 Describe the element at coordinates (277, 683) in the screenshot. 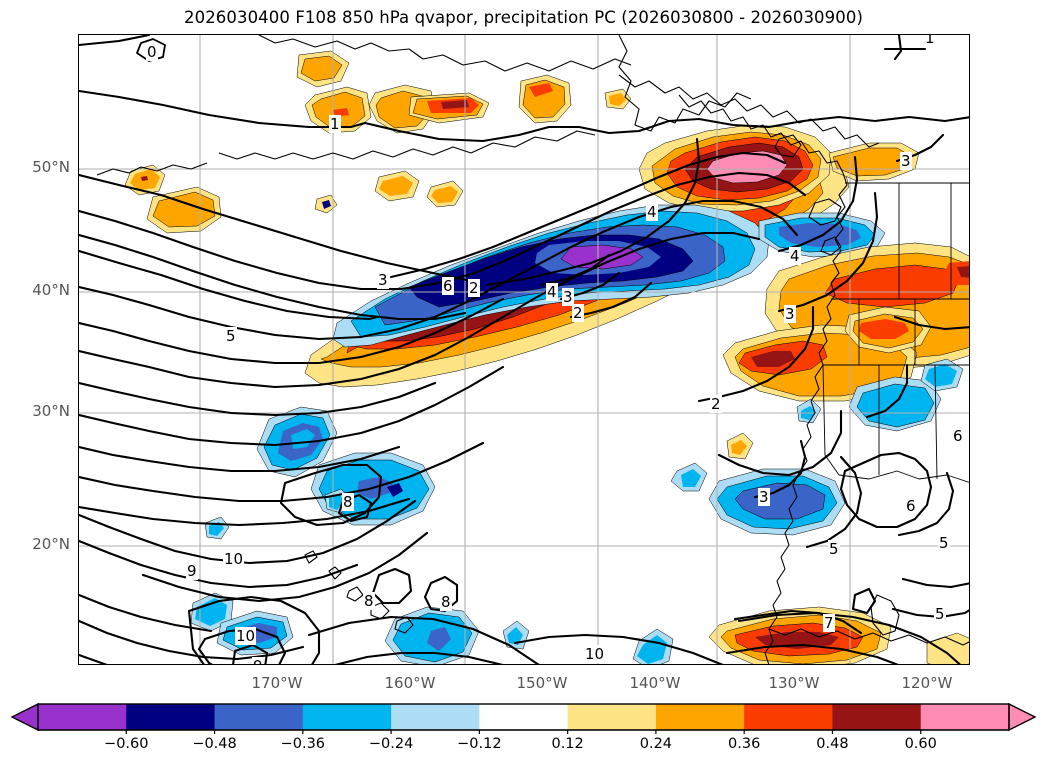

I see `x-tick-label: 170°W` at that location.